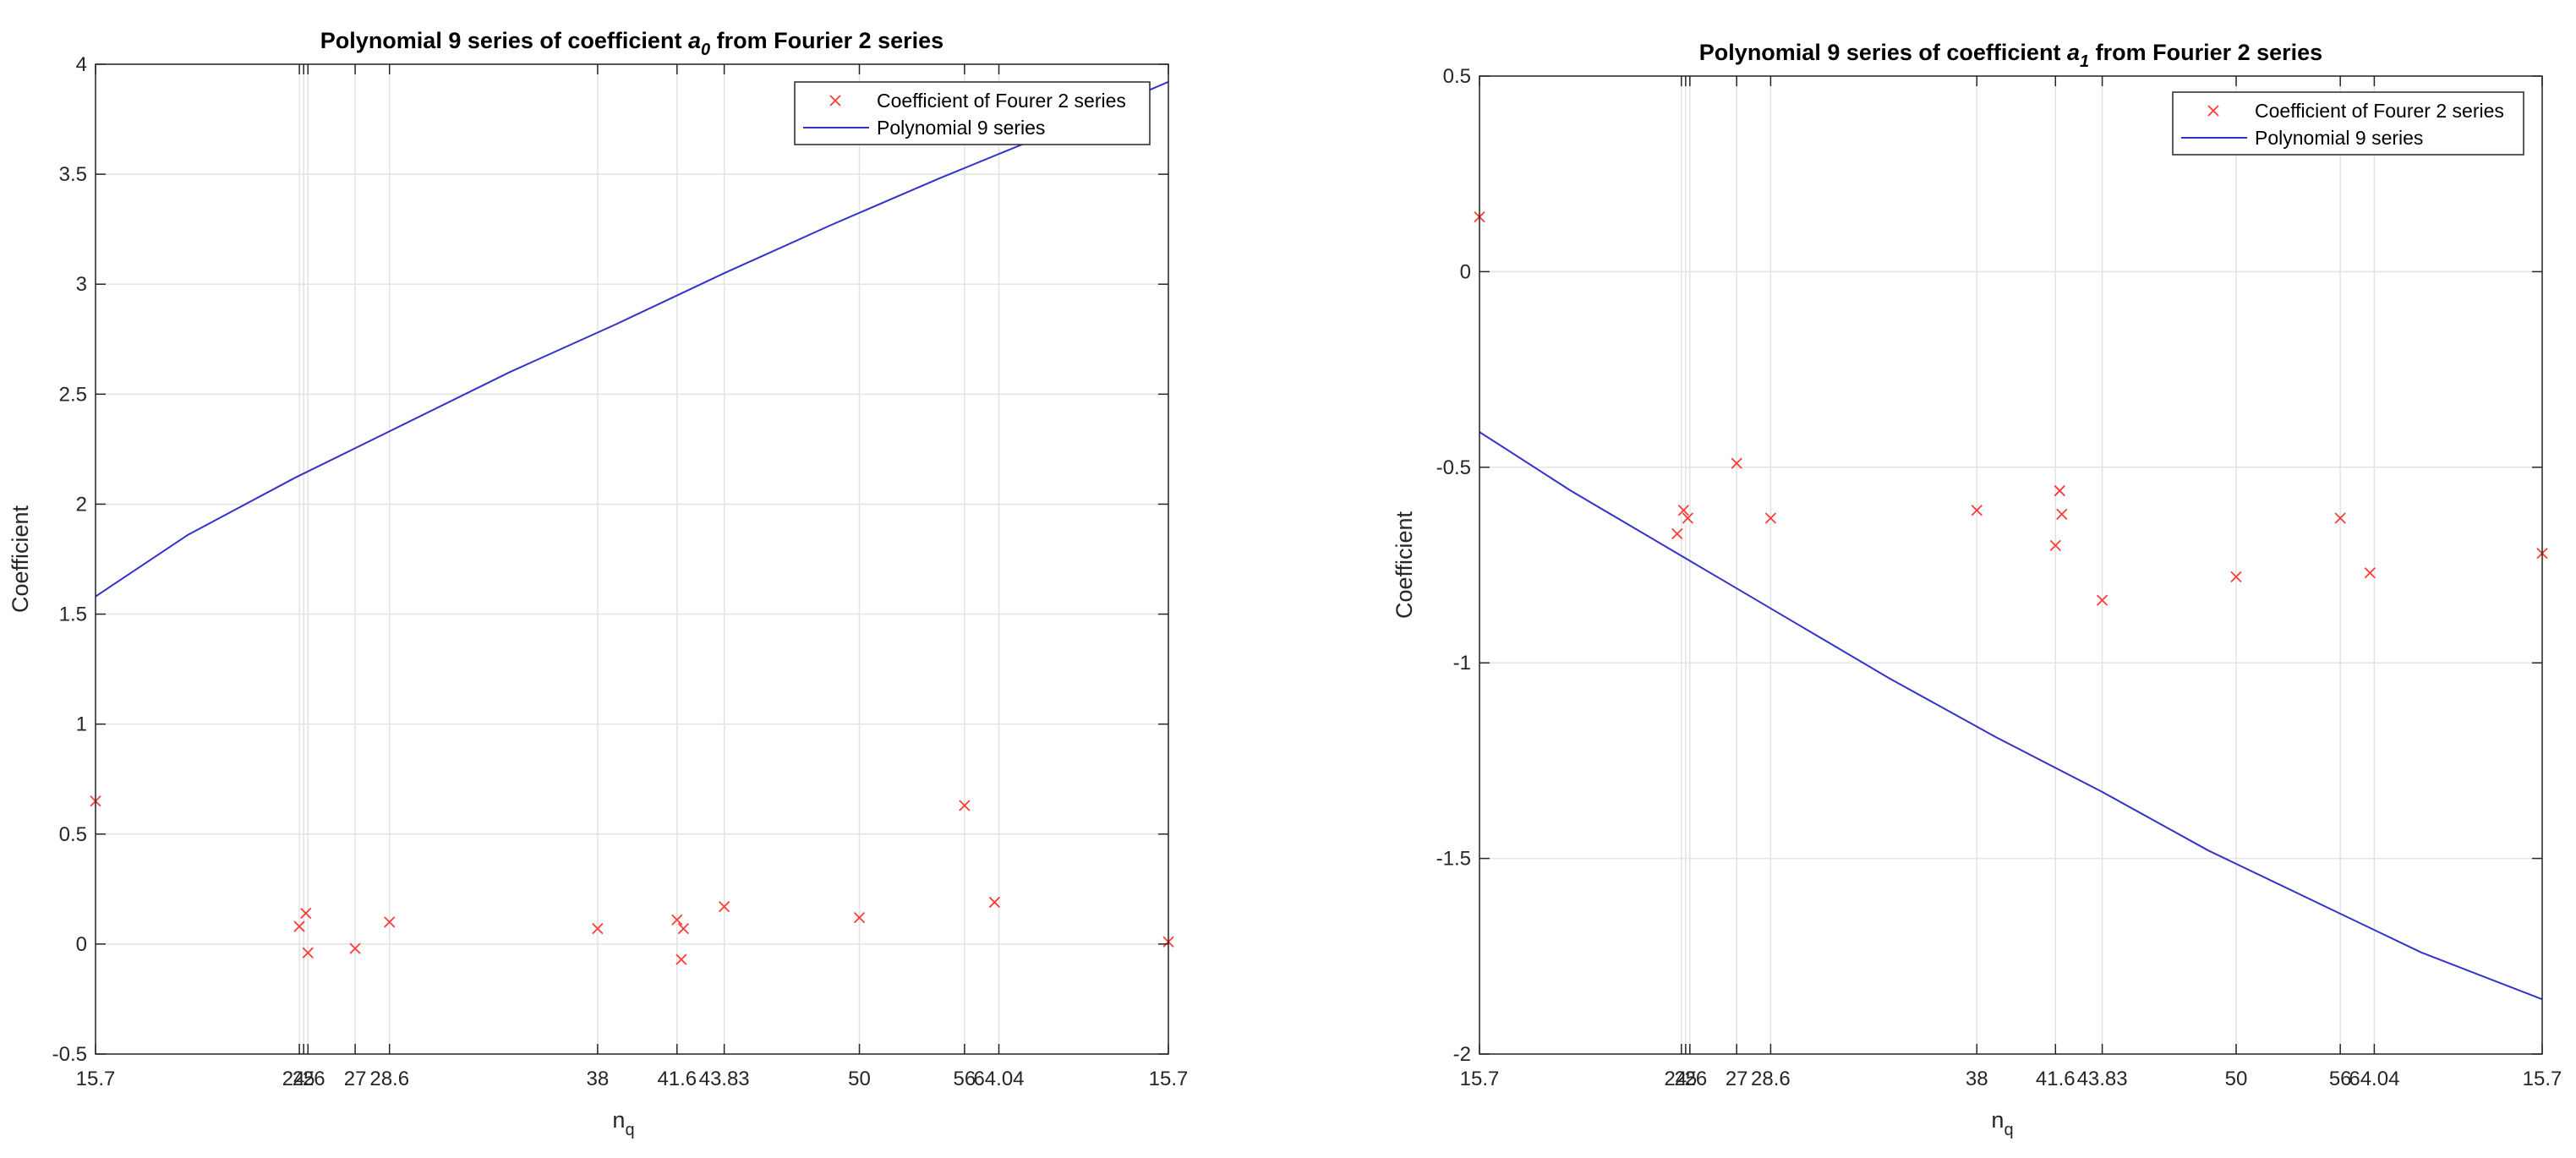 Image resolution: width=2576 pixels, height=1158 pixels. I want to click on x-axis-label: nq, so click(623, 1123).